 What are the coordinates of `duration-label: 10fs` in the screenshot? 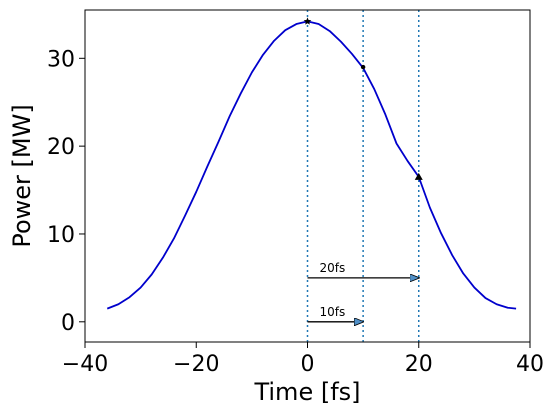 It's located at (333, 312).